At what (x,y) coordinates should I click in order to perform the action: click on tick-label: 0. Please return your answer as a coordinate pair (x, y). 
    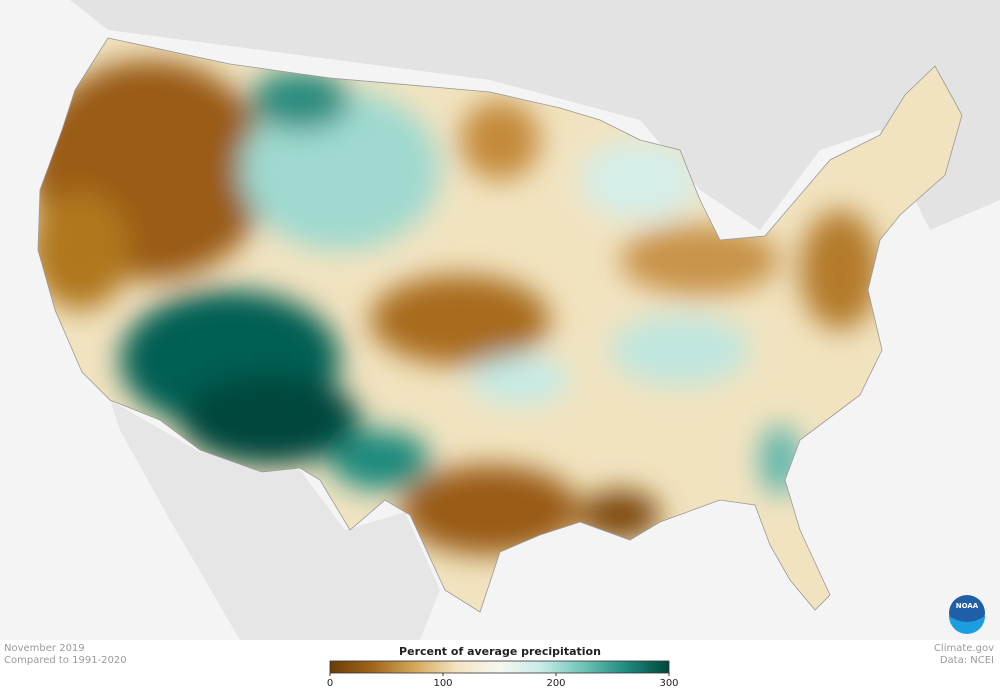
    Looking at the image, I should click on (330, 683).